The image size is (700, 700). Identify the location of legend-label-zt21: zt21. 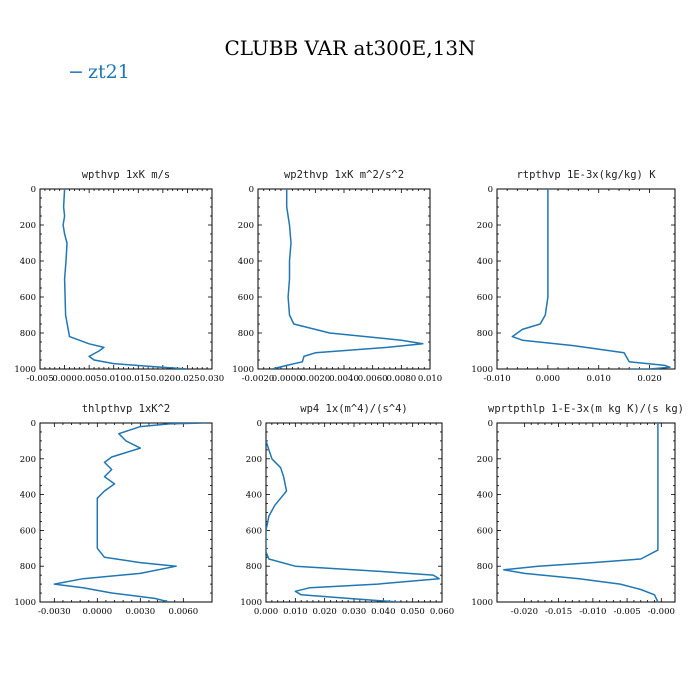
(109, 72).